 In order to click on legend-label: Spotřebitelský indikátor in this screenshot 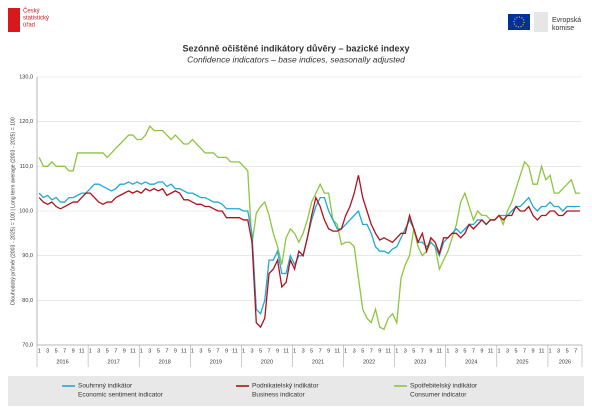, I will do `click(444, 386)`.